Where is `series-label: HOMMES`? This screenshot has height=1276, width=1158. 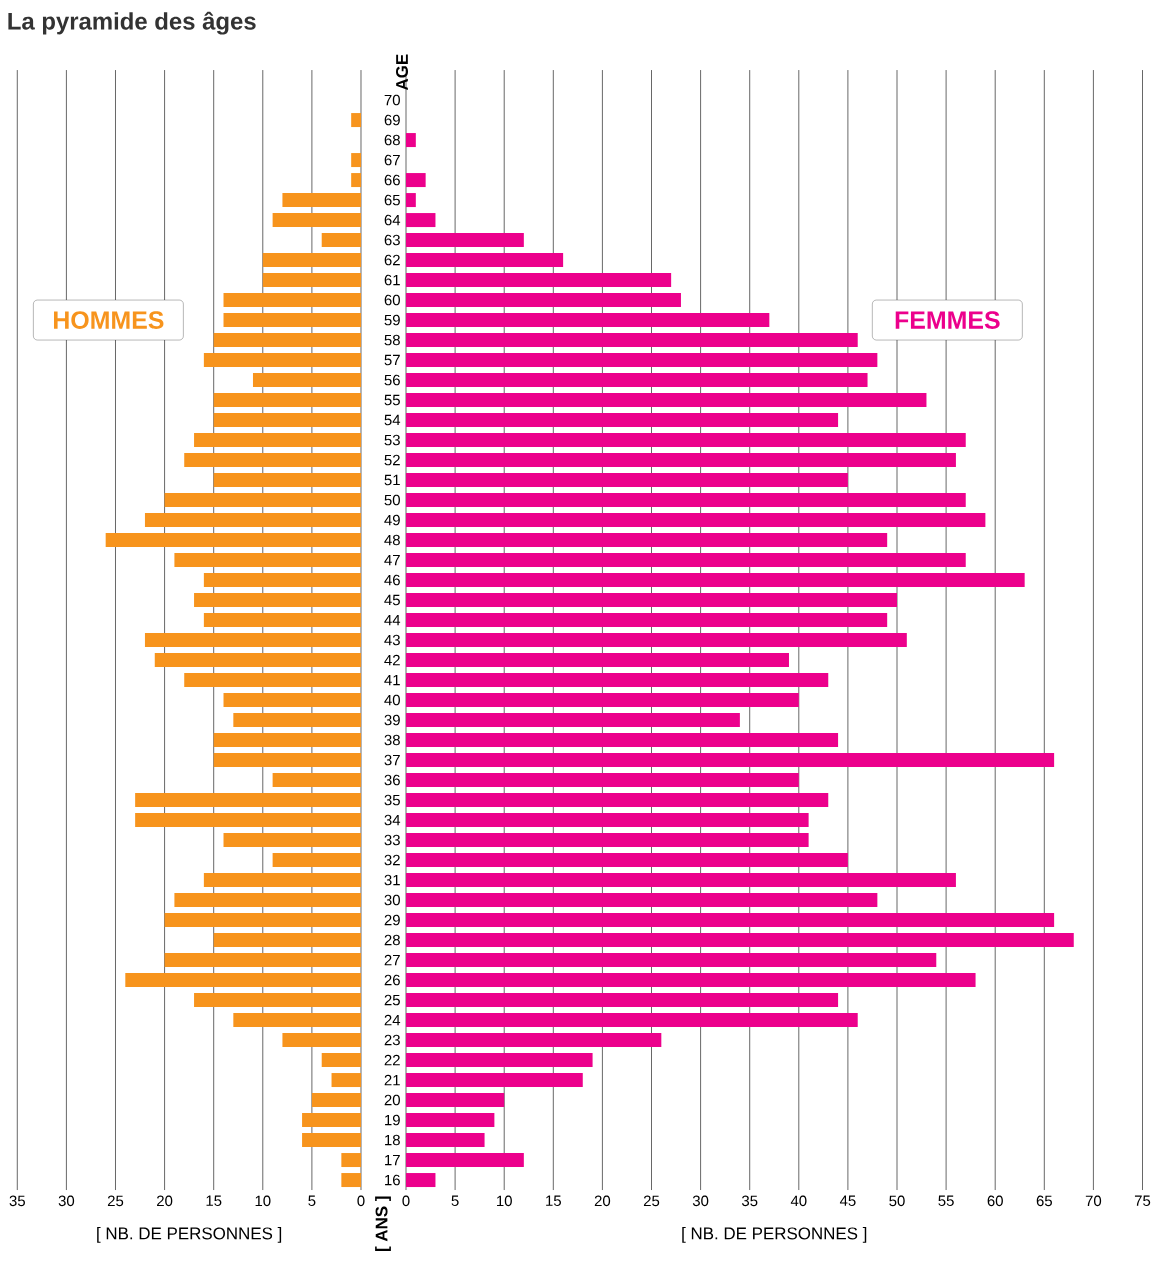
series-label: HOMMES is located at coordinates (109, 320).